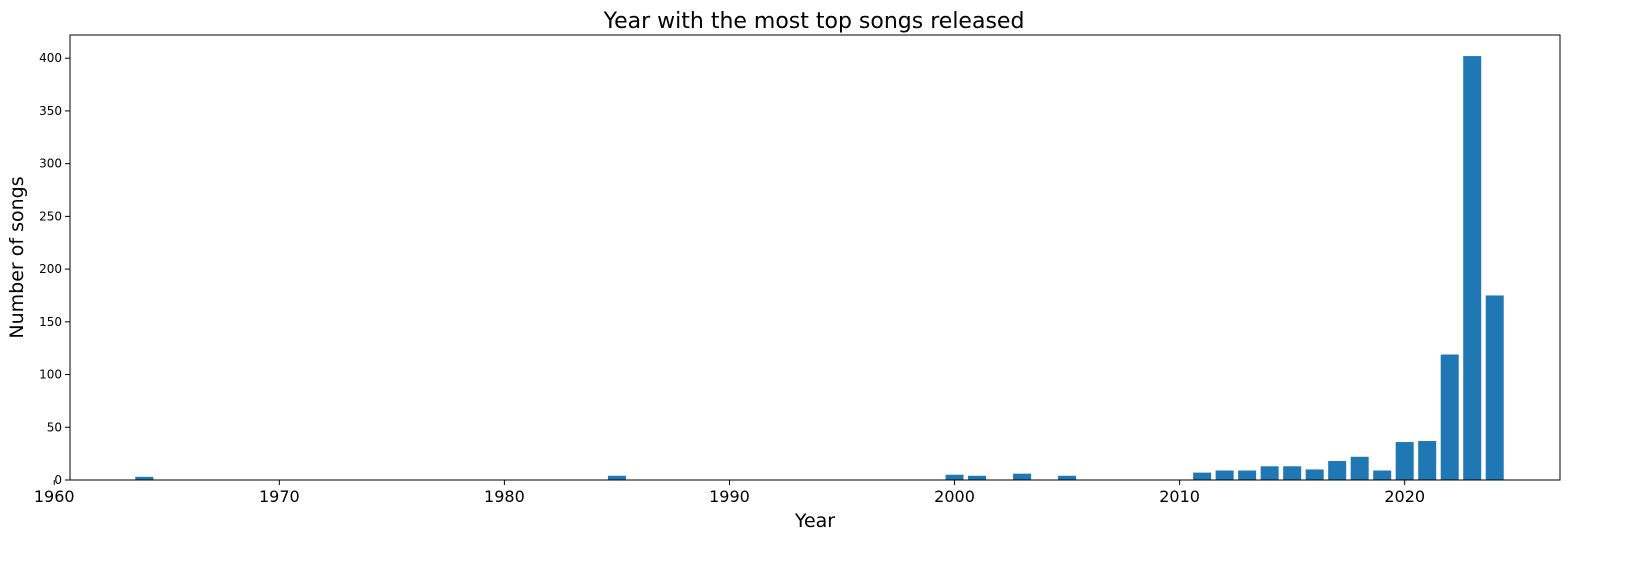 Image resolution: width=1631 pixels, height=563 pixels. What do you see at coordinates (17, 257) in the screenshot?
I see `y-axis-label: Number of songs` at bounding box center [17, 257].